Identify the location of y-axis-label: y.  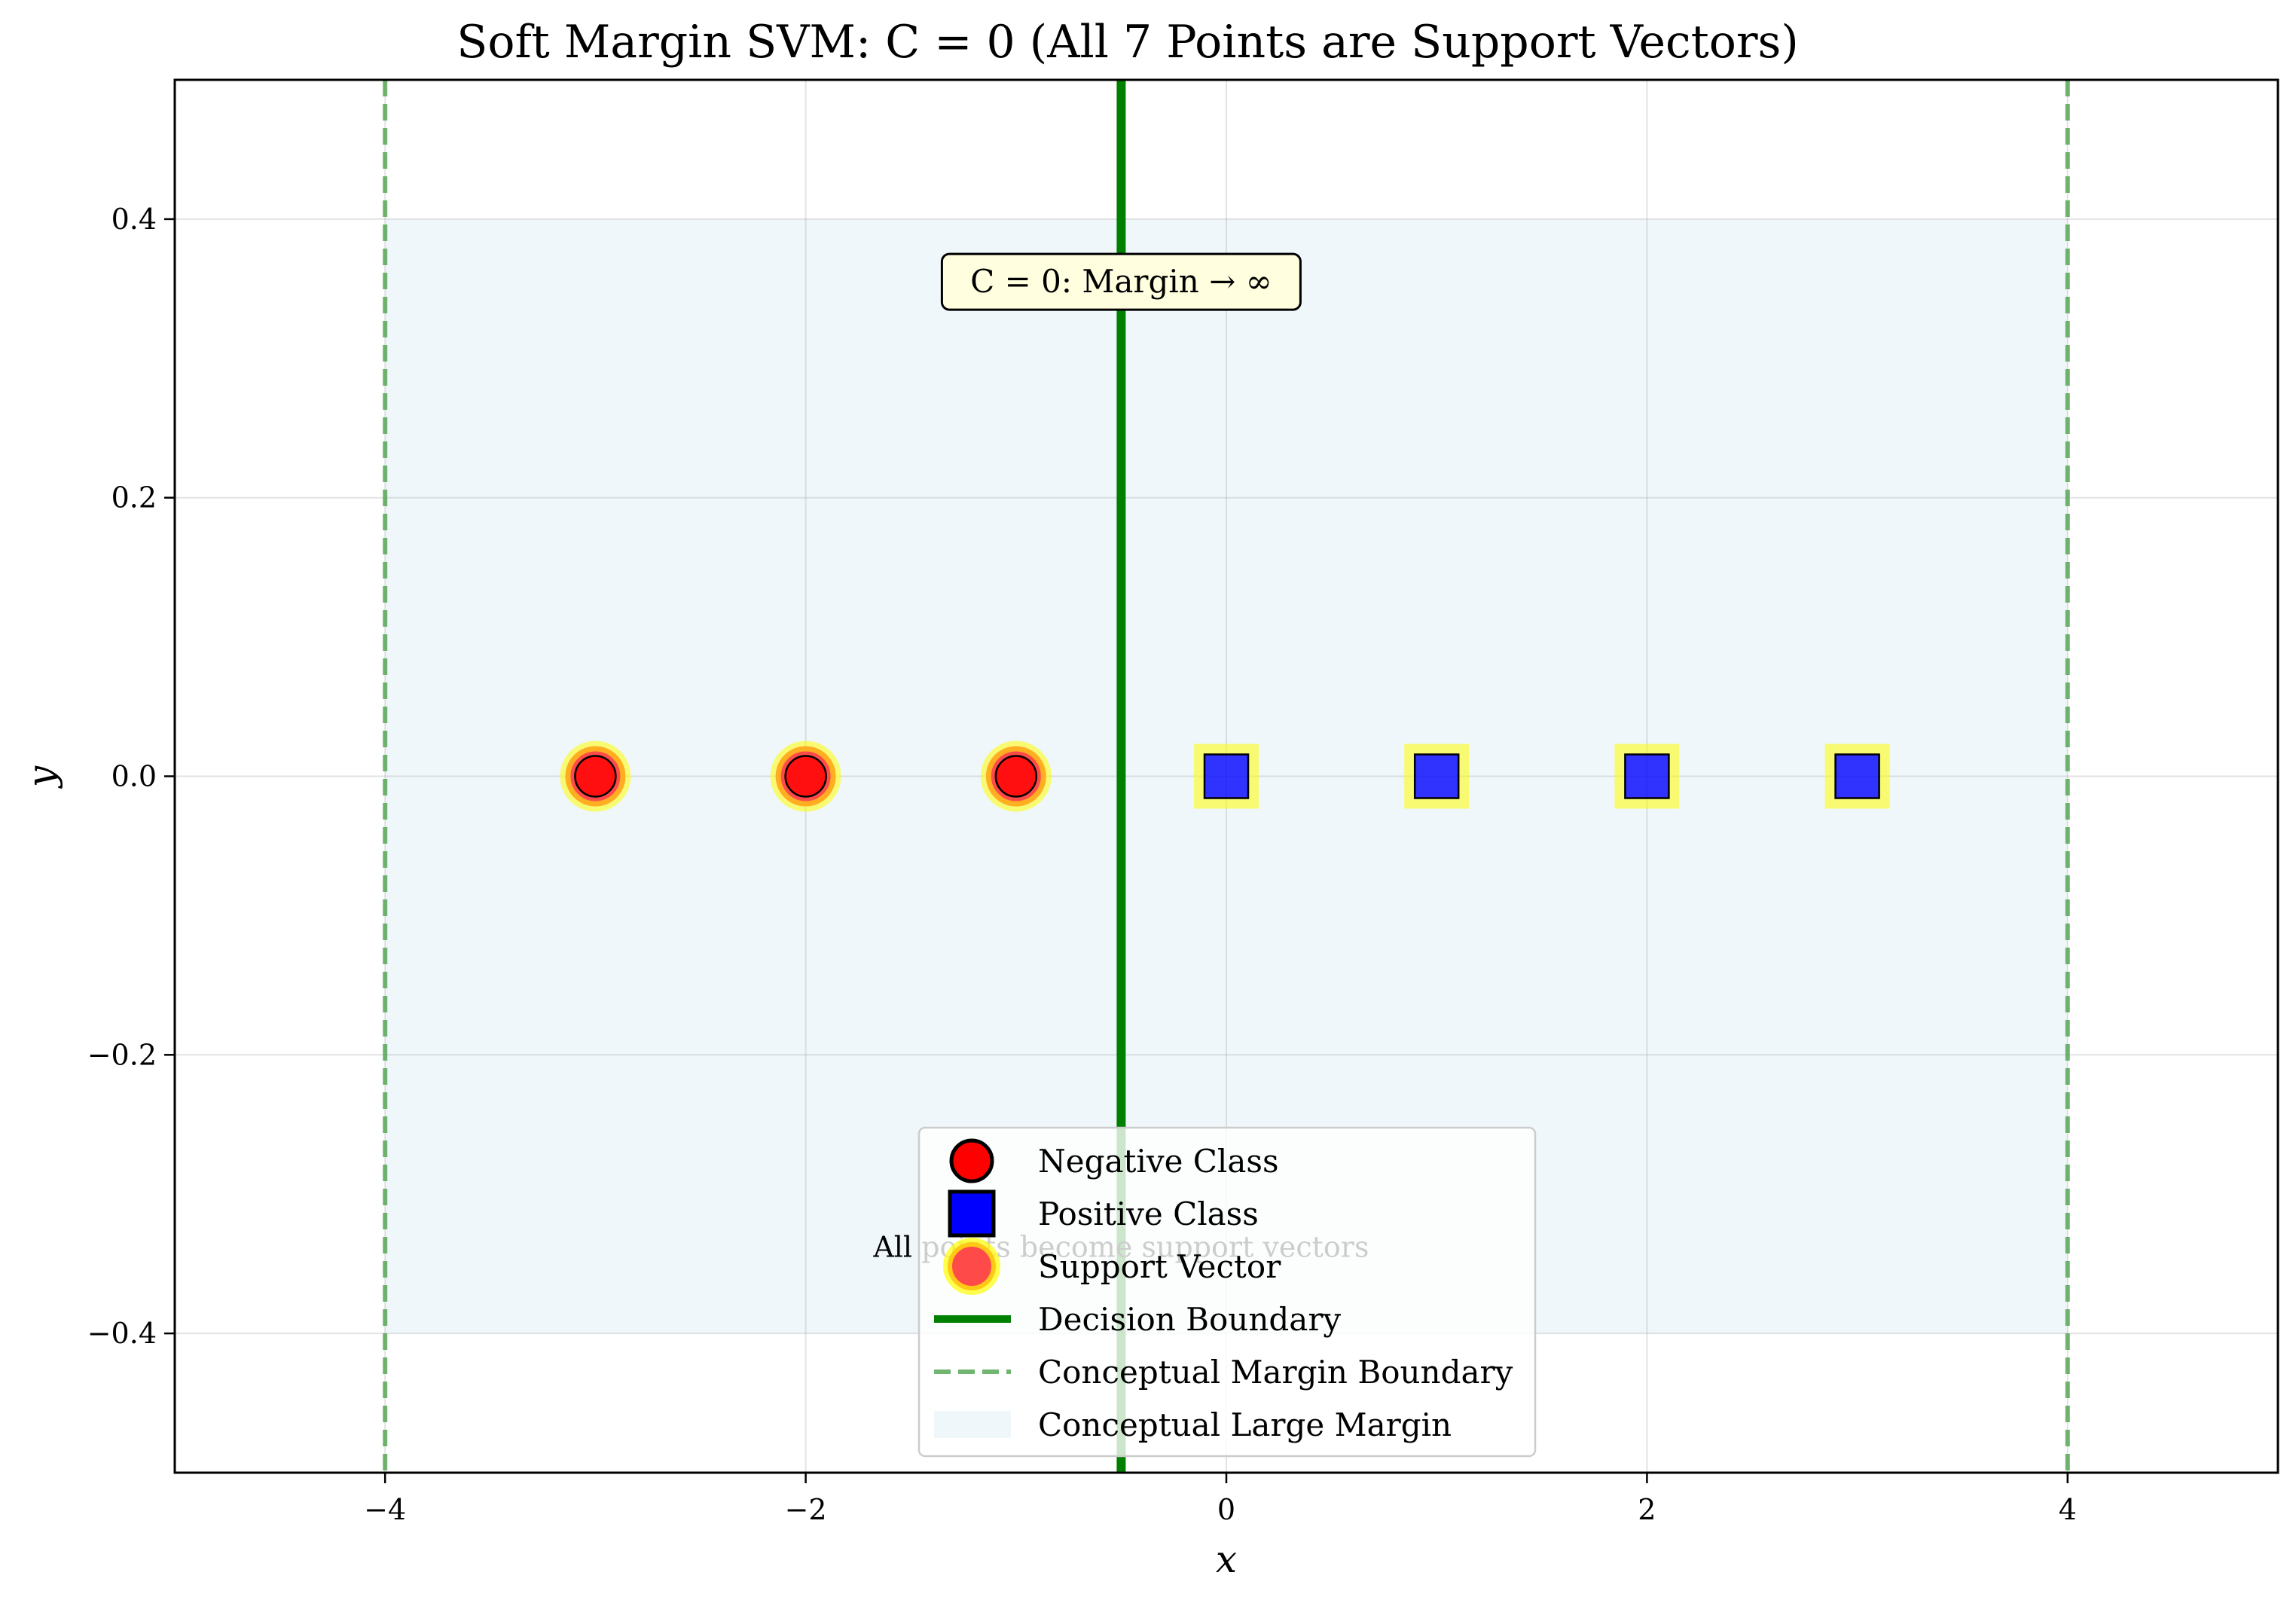
(41, 777).